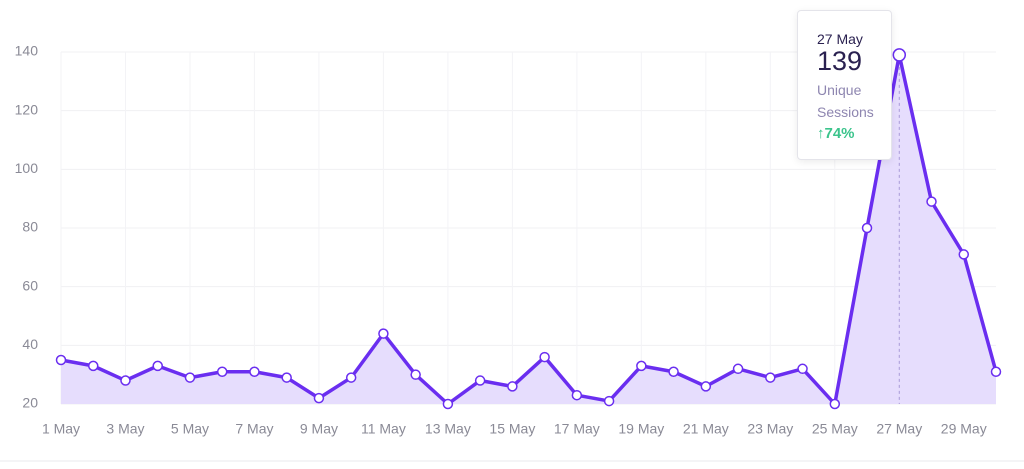 Image resolution: width=1024 pixels, height=469 pixels. I want to click on y-tick-label: 40, so click(30, 344).